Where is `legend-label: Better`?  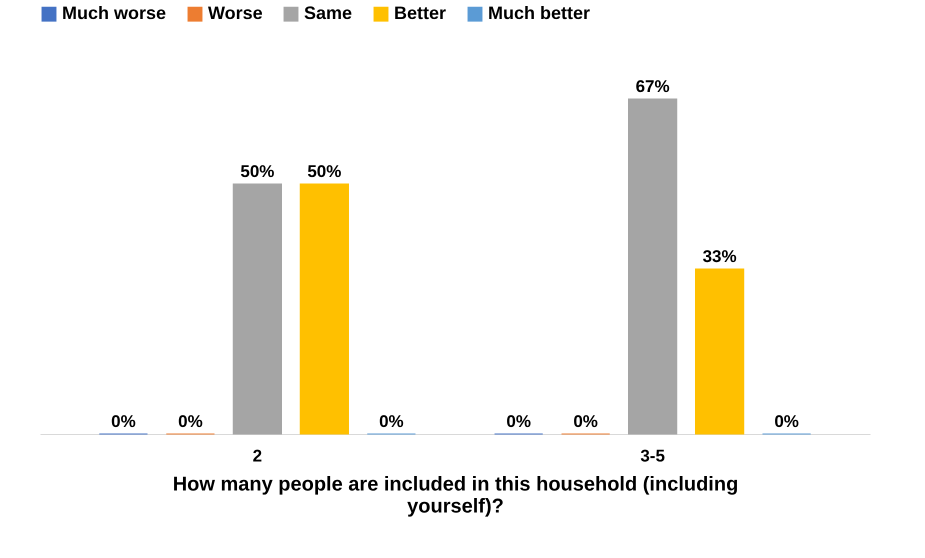
legend-label: Better is located at coordinates (420, 13).